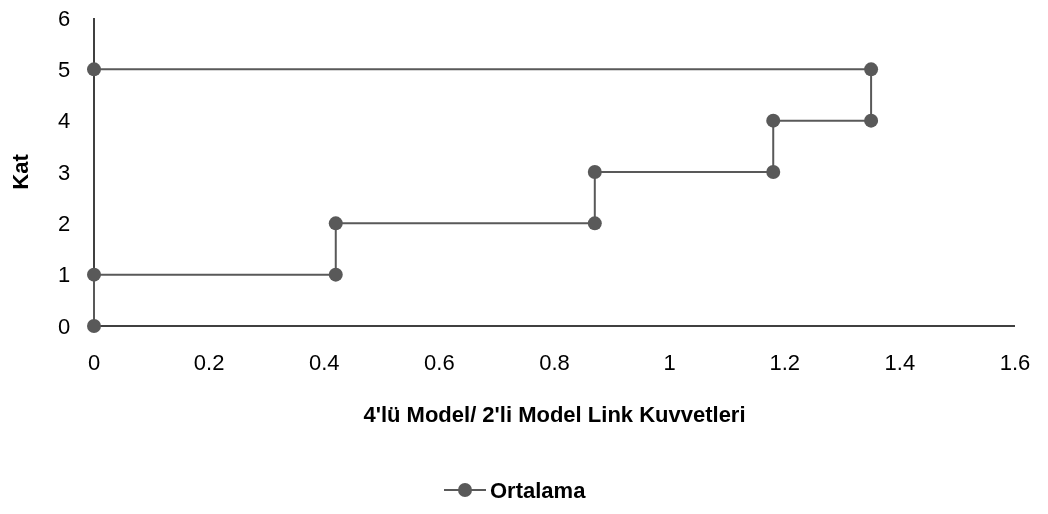 Image resolution: width=1048 pixels, height=514 pixels. I want to click on x-tick-label: 0, so click(94, 362).